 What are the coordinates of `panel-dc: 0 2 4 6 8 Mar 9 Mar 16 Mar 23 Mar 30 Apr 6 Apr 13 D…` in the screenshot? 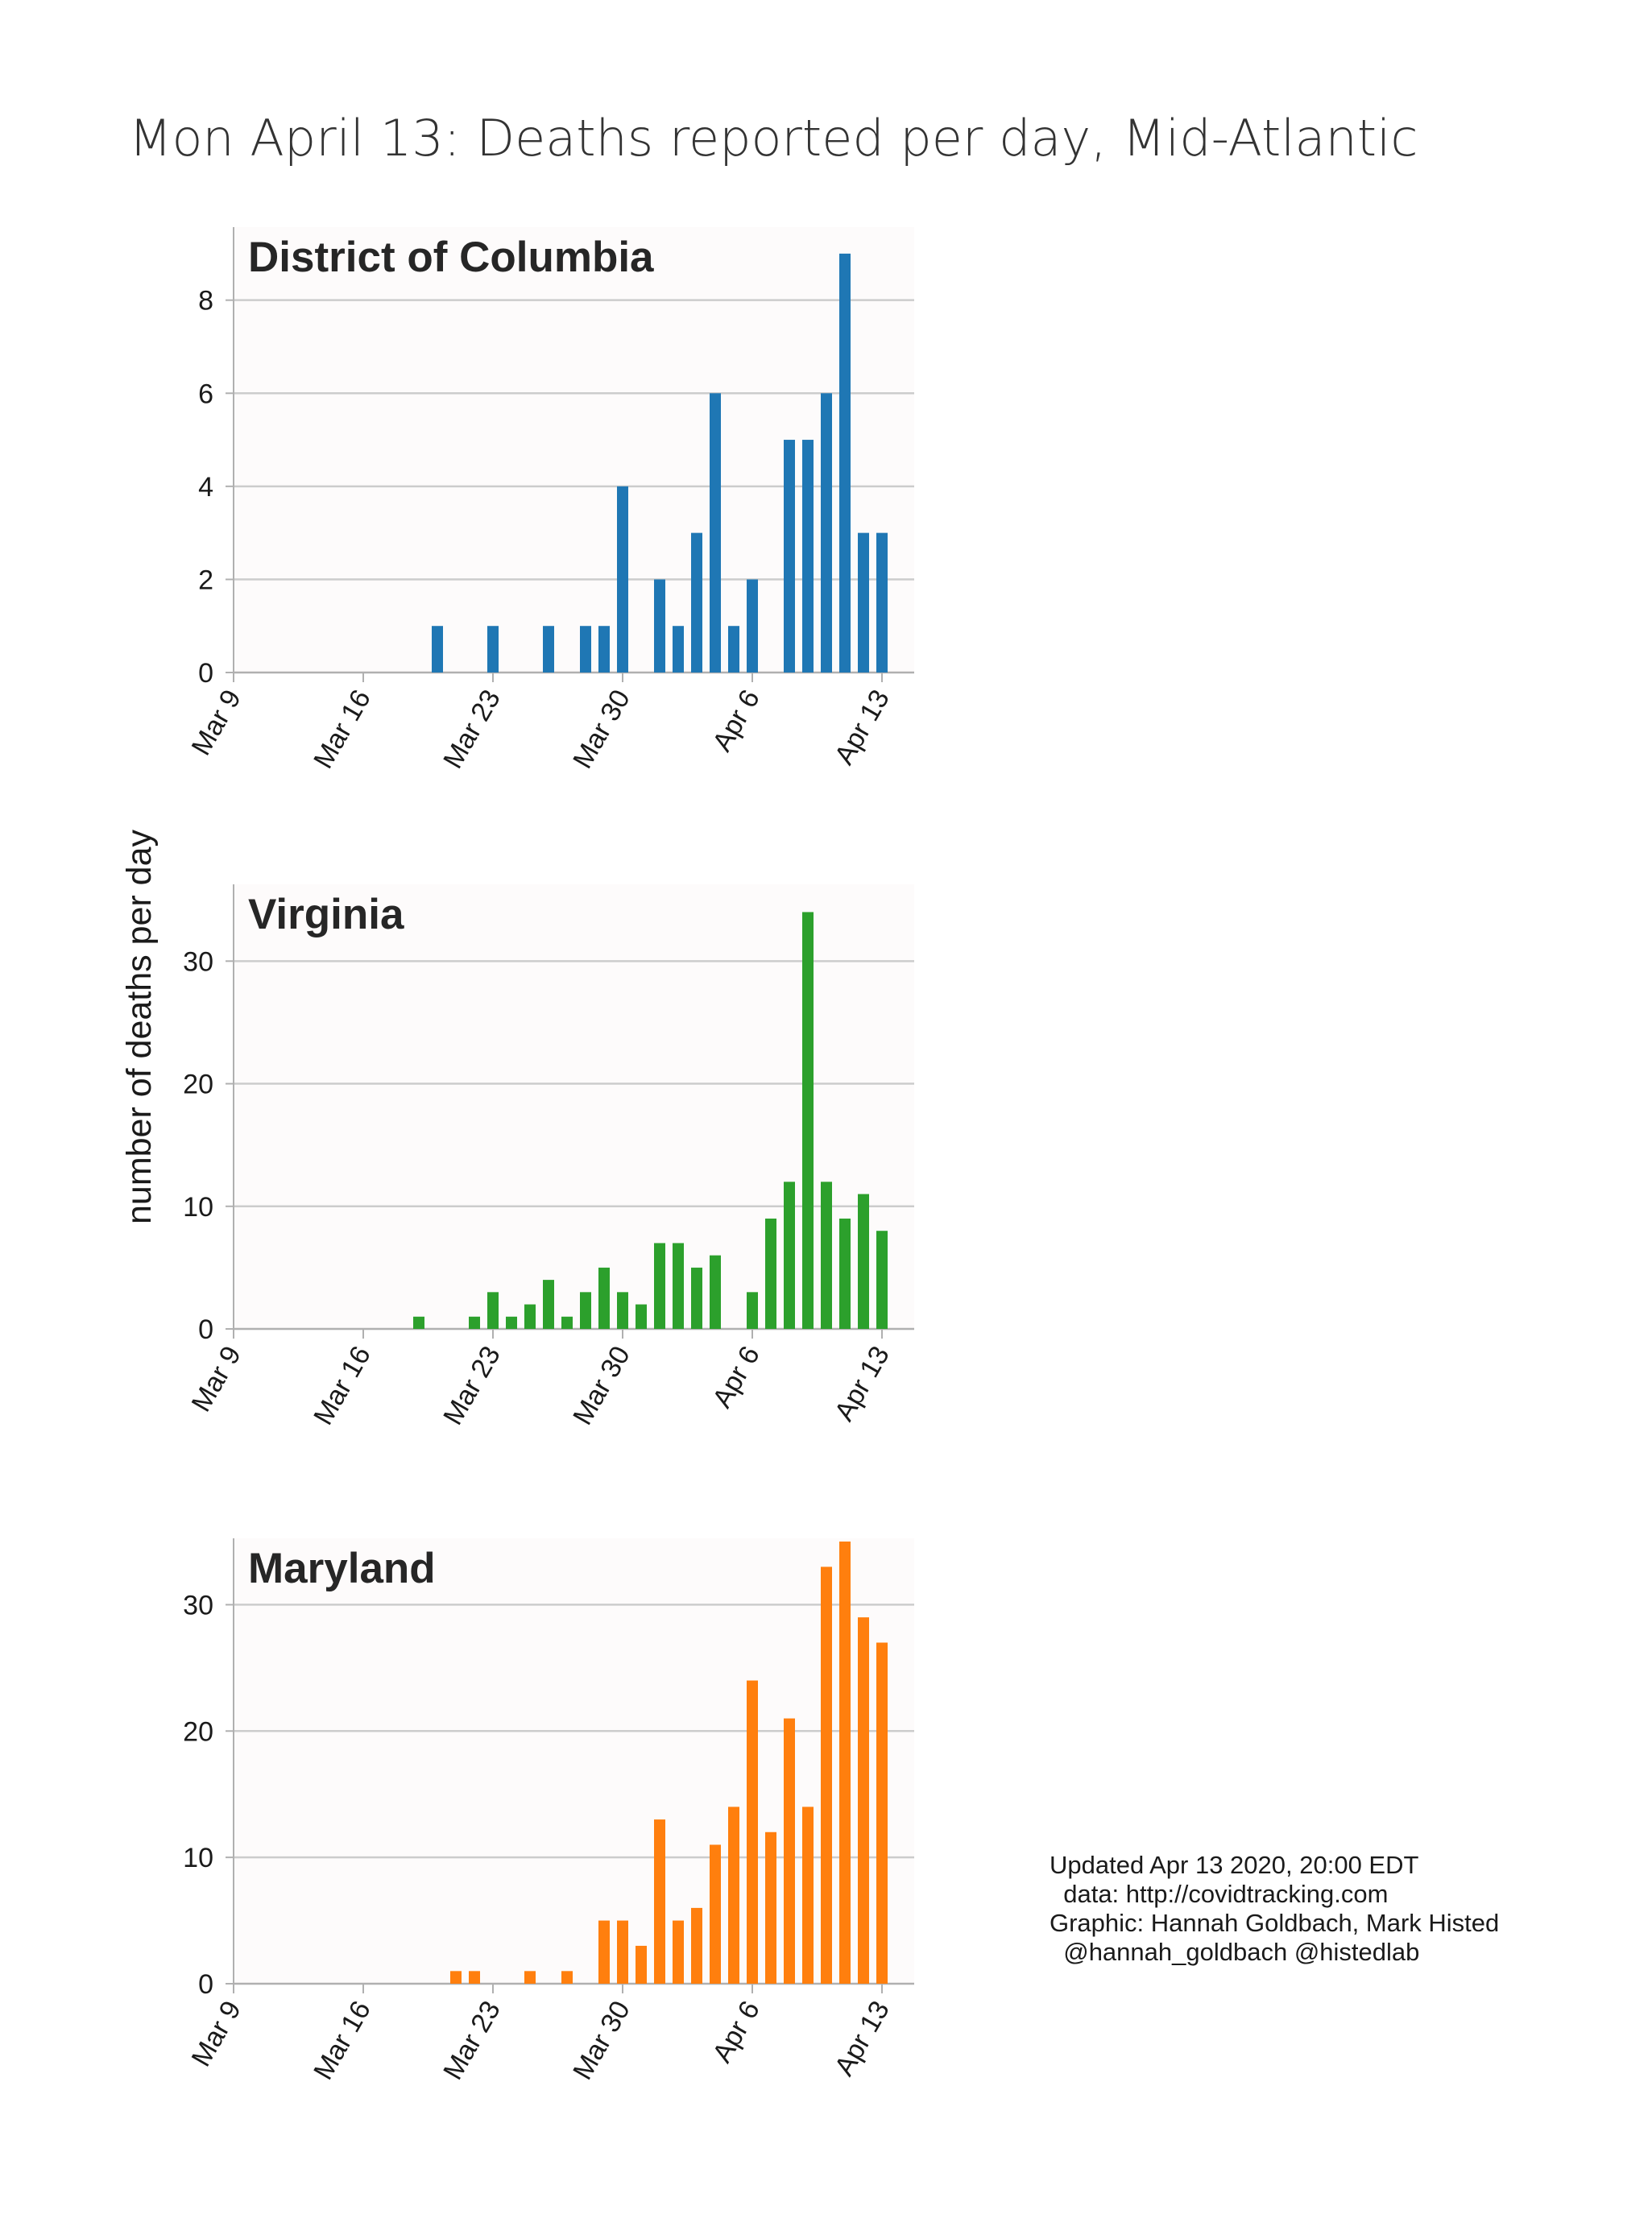 It's located at (550, 500).